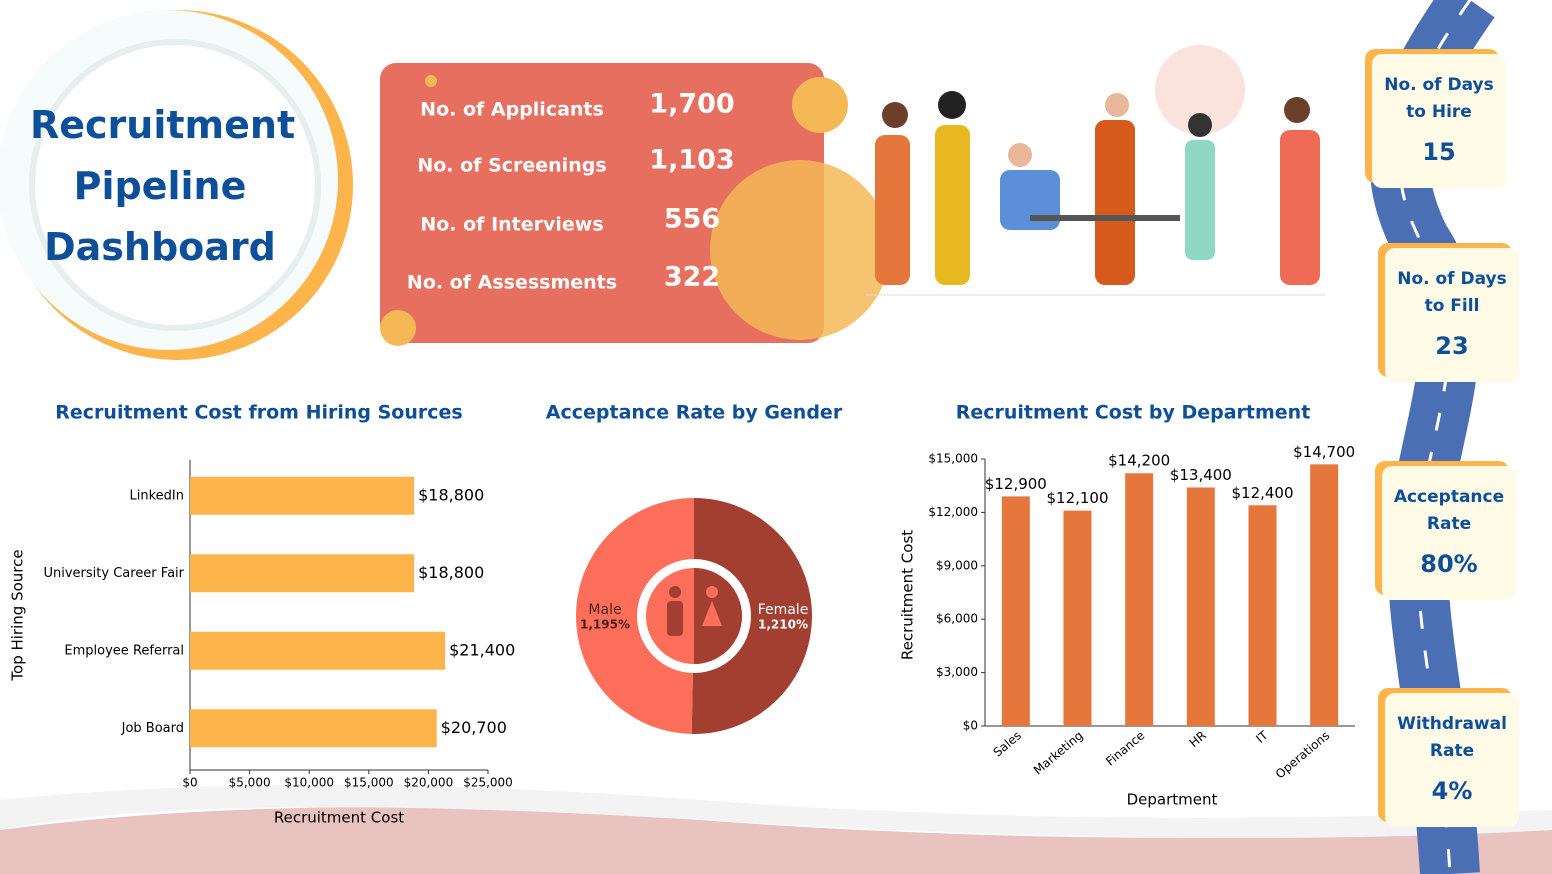 This screenshot has width=1552, height=874. I want to click on x-tick-label: $20,000, so click(429, 783).